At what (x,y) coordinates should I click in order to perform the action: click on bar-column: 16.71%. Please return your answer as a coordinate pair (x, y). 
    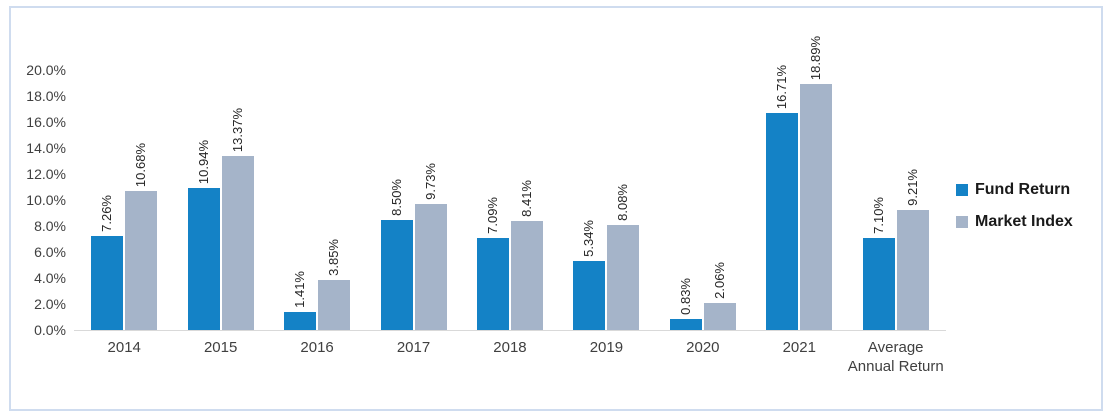
    Looking at the image, I should click on (782, 197).